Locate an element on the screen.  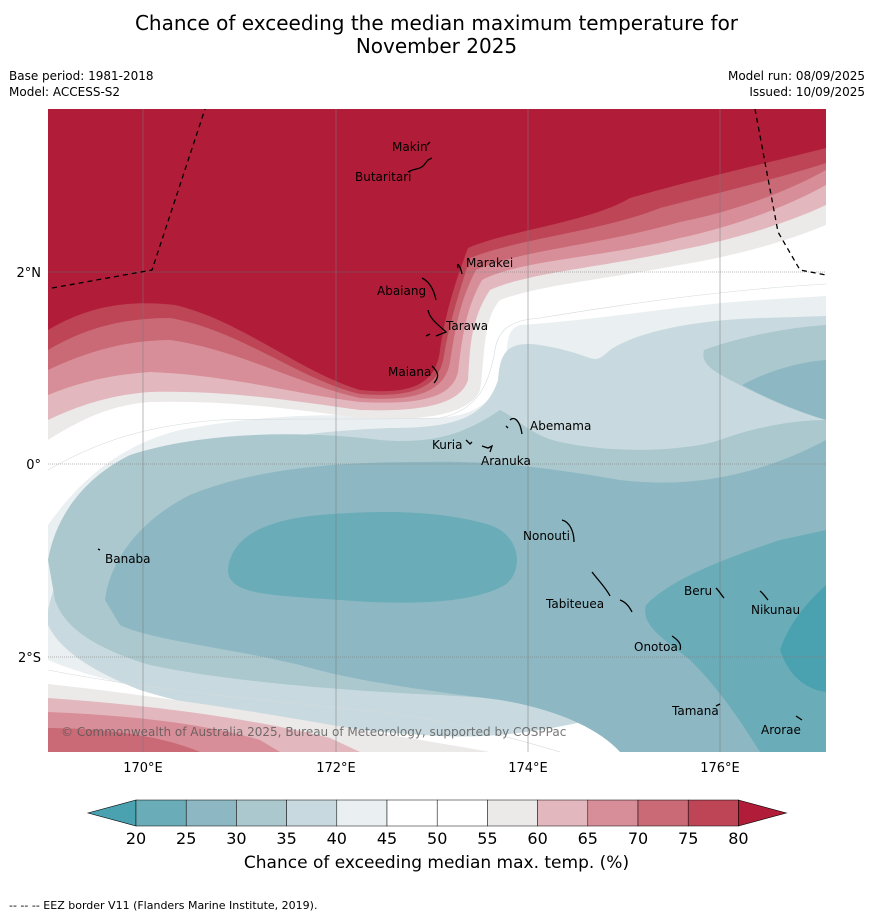
island-arorae is located at coordinates (799, 718).